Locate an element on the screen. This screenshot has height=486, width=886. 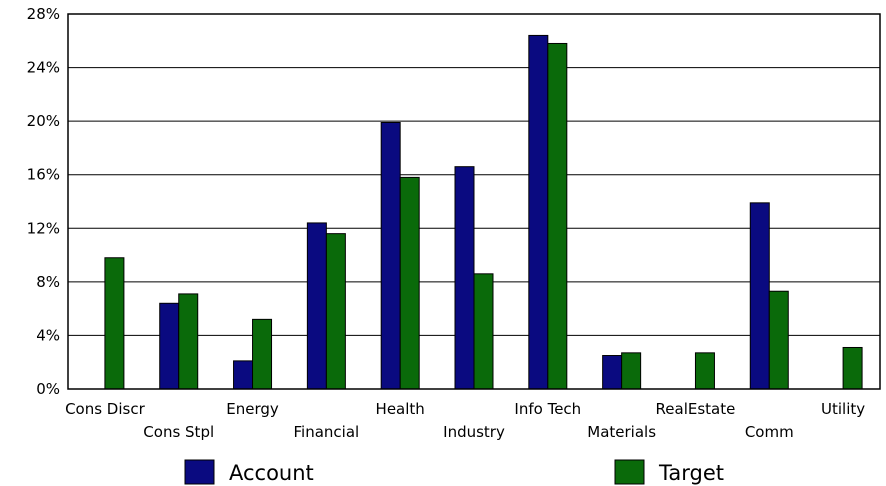
bar-account-materials is located at coordinates (612, 372).